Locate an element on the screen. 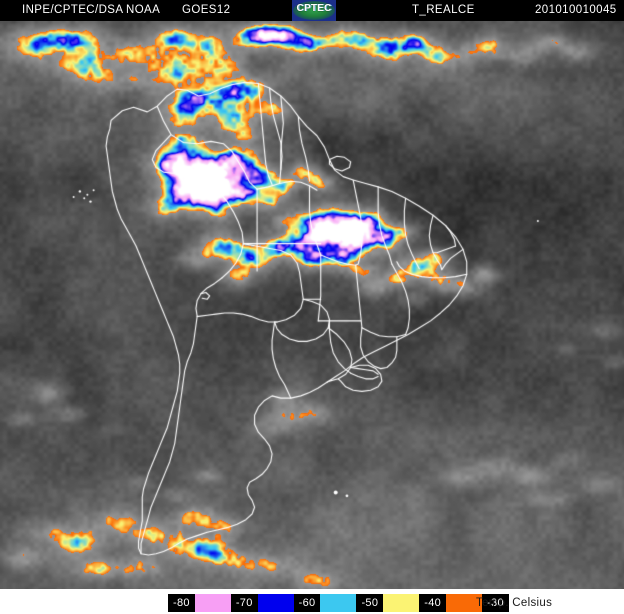 Image resolution: width=624 pixels, height=614 pixels. legend-label-minus80: -80 is located at coordinates (181, 603).